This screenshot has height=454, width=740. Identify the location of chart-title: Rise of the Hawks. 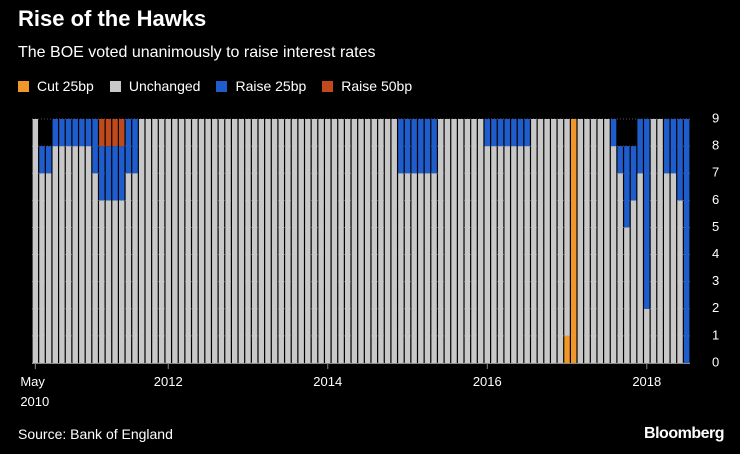
(112, 18).